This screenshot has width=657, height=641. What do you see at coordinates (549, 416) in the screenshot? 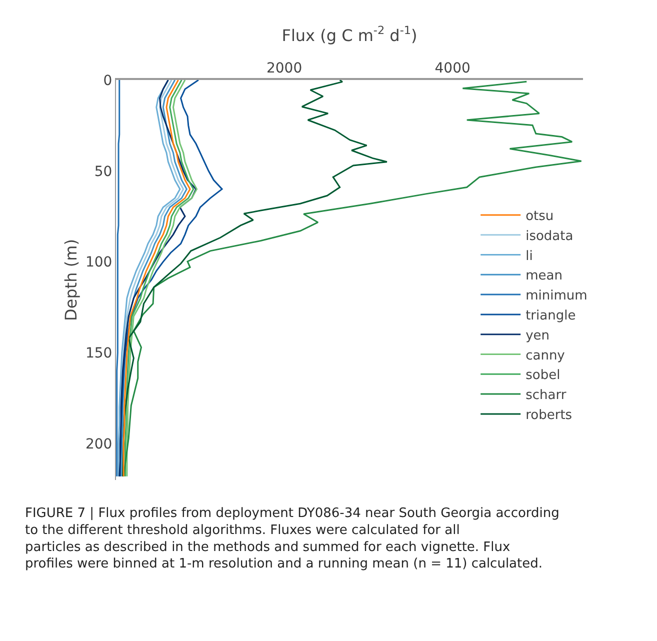
I see `legend-label: roberts` at bounding box center [549, 416].